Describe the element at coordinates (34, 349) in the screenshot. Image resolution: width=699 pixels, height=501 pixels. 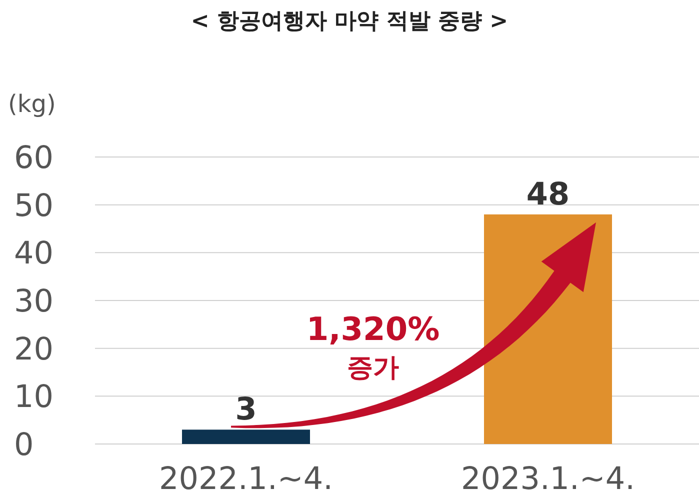
I see `y-tick-label: 20` at that location.